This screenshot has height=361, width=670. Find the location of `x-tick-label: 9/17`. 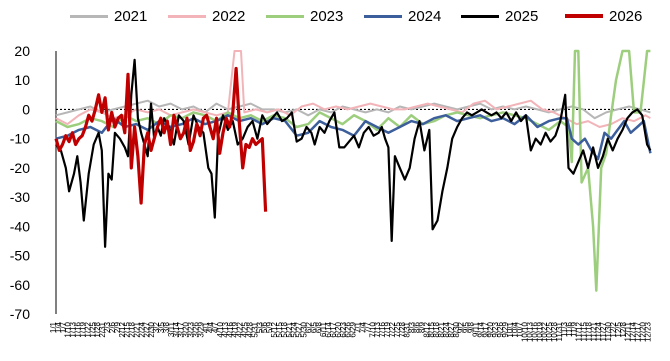

x-tick-label: 9/17 is located at coordinates (485, 329).